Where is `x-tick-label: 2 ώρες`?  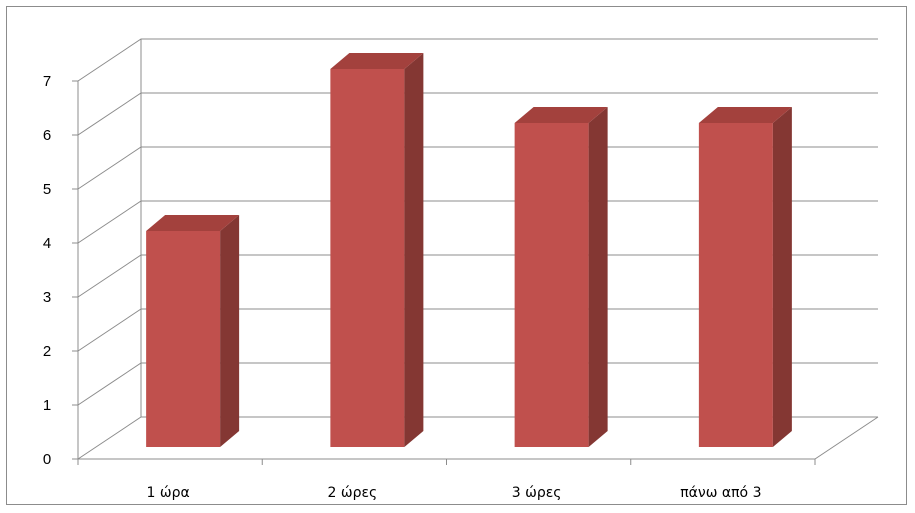 x-tick-label: 2 ώρες is located at coordinates (352, 493).